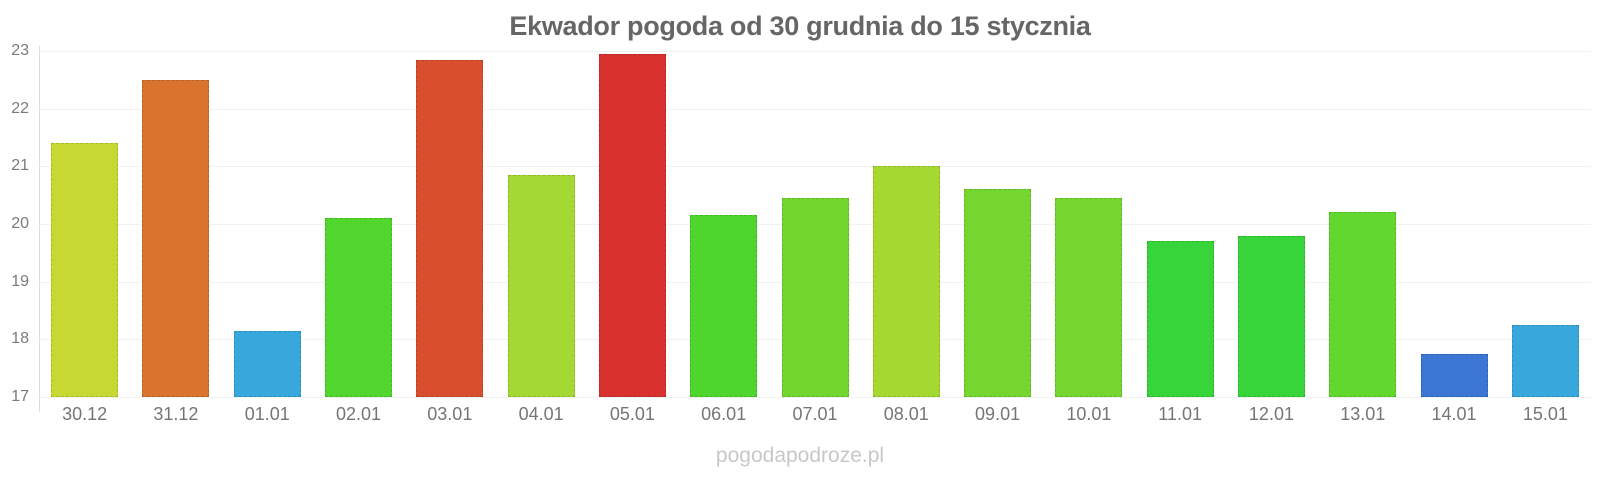 This screenshot has width=1600, height=480. I want to click on bar-15.01, so click(1545, 360).